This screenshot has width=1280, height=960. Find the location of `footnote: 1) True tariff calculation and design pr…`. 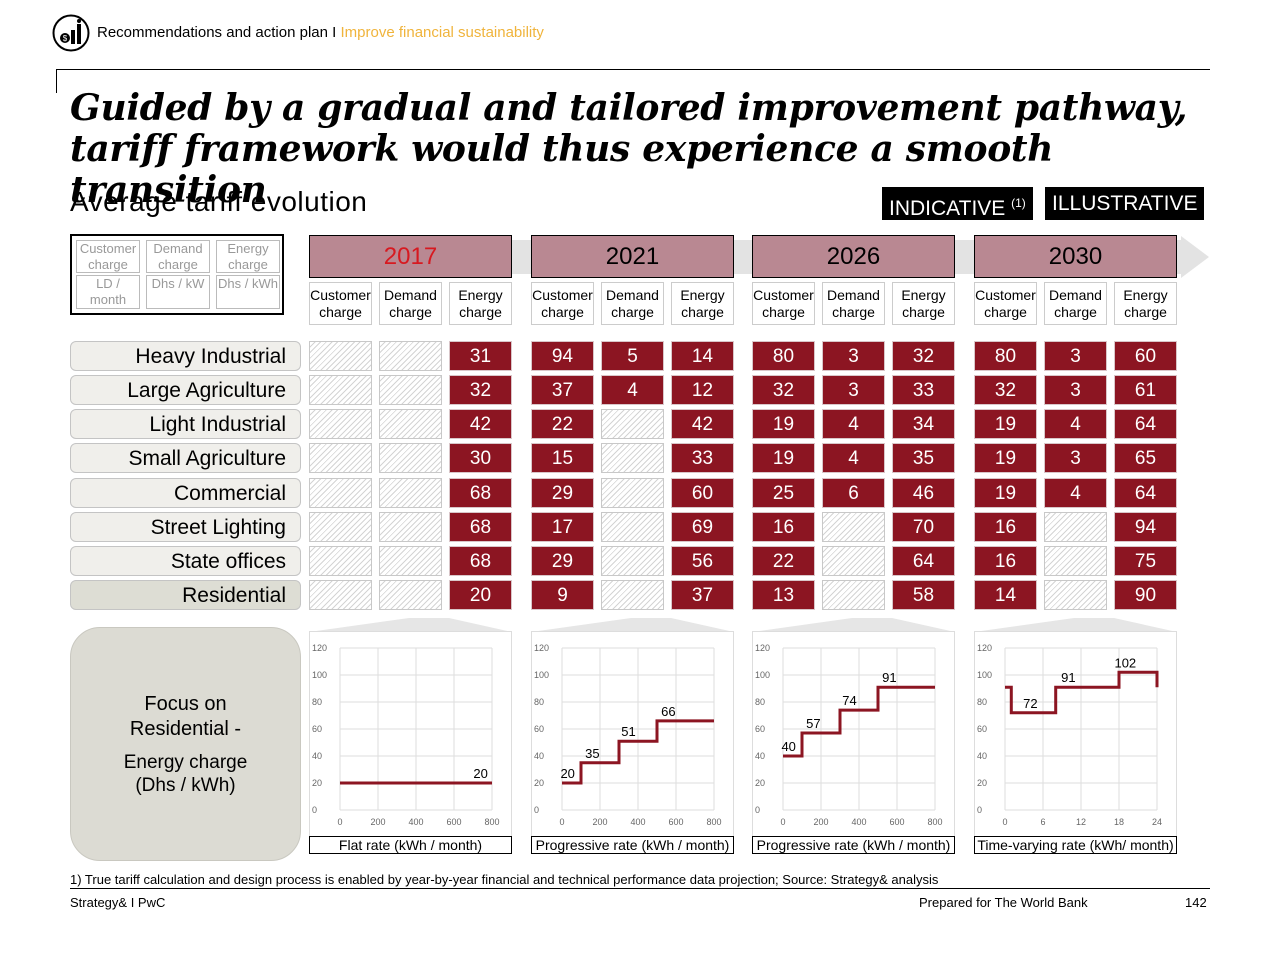

footnote: 1) True tariff calculation and design pr… is located at coordinates (504, 879).